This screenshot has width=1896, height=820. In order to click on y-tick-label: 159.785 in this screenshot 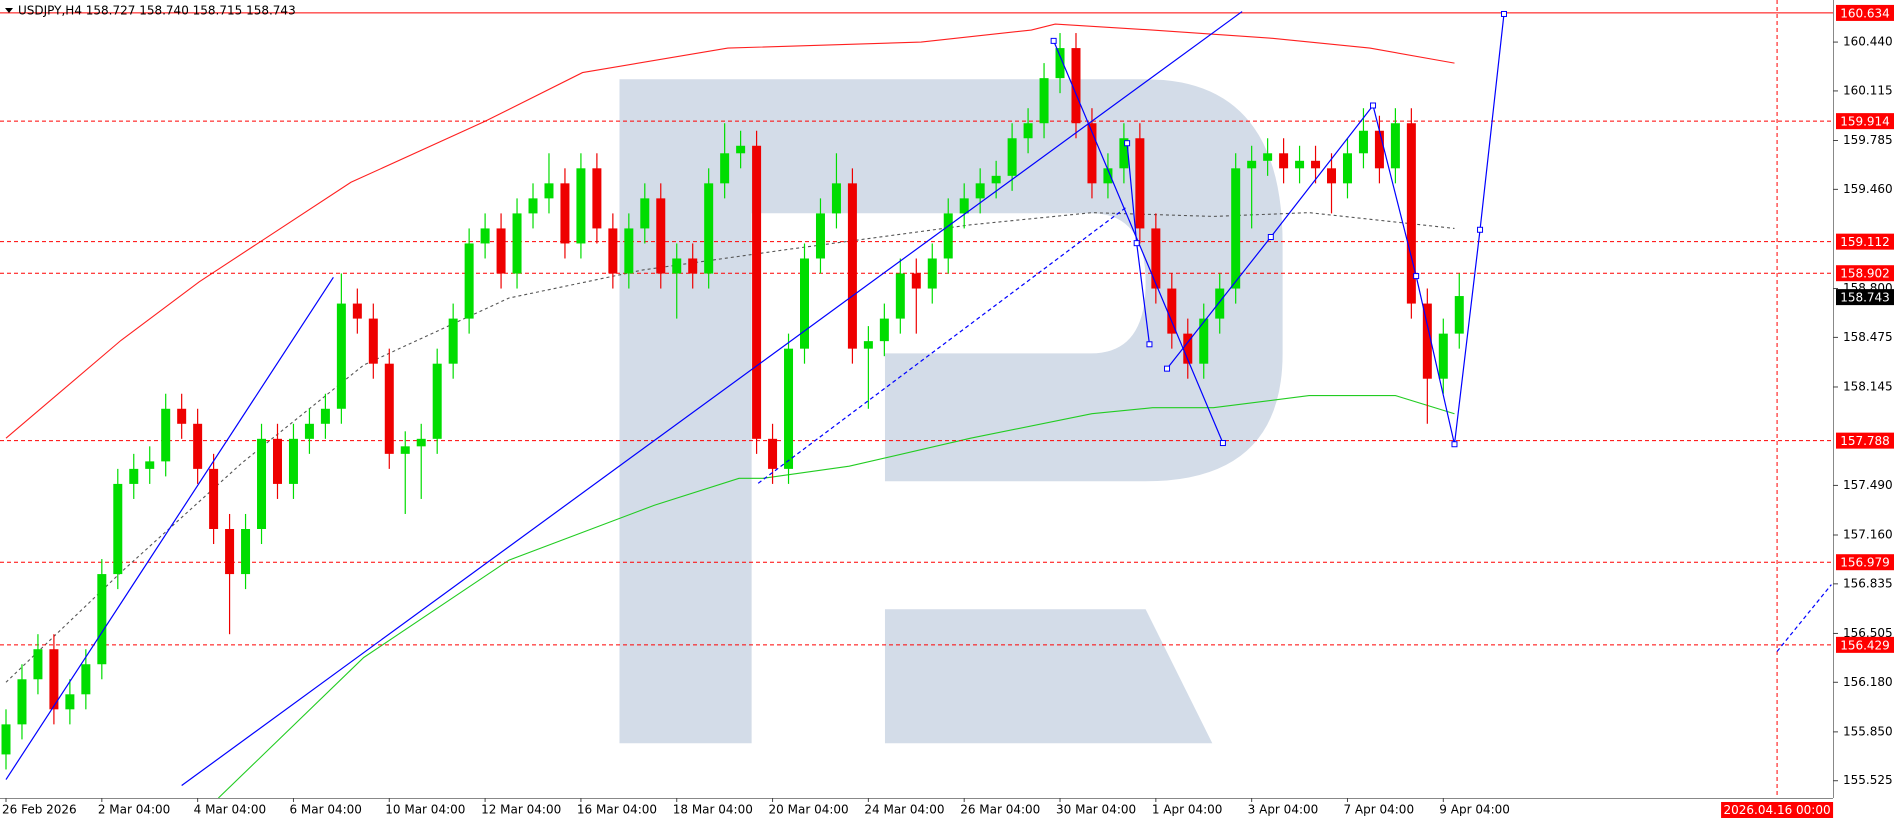, I will do `click(1868, 140)`.